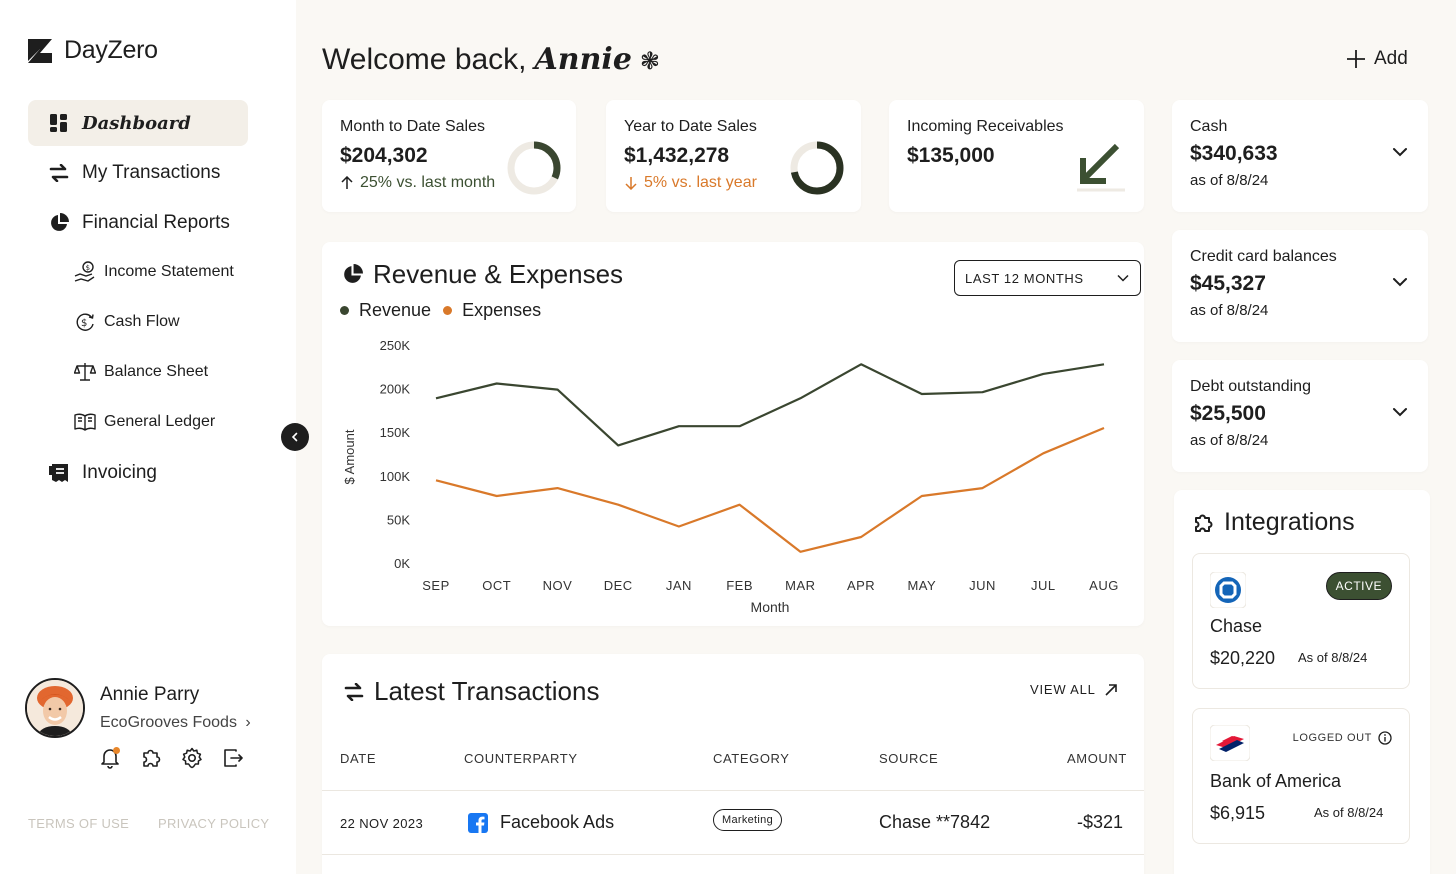 The height and width of the screenshot is (874, 1456). Describe the element at coordinates (498, 274) in the screenshot. I see `section-title-text: Revenue & Expenses` at that location.